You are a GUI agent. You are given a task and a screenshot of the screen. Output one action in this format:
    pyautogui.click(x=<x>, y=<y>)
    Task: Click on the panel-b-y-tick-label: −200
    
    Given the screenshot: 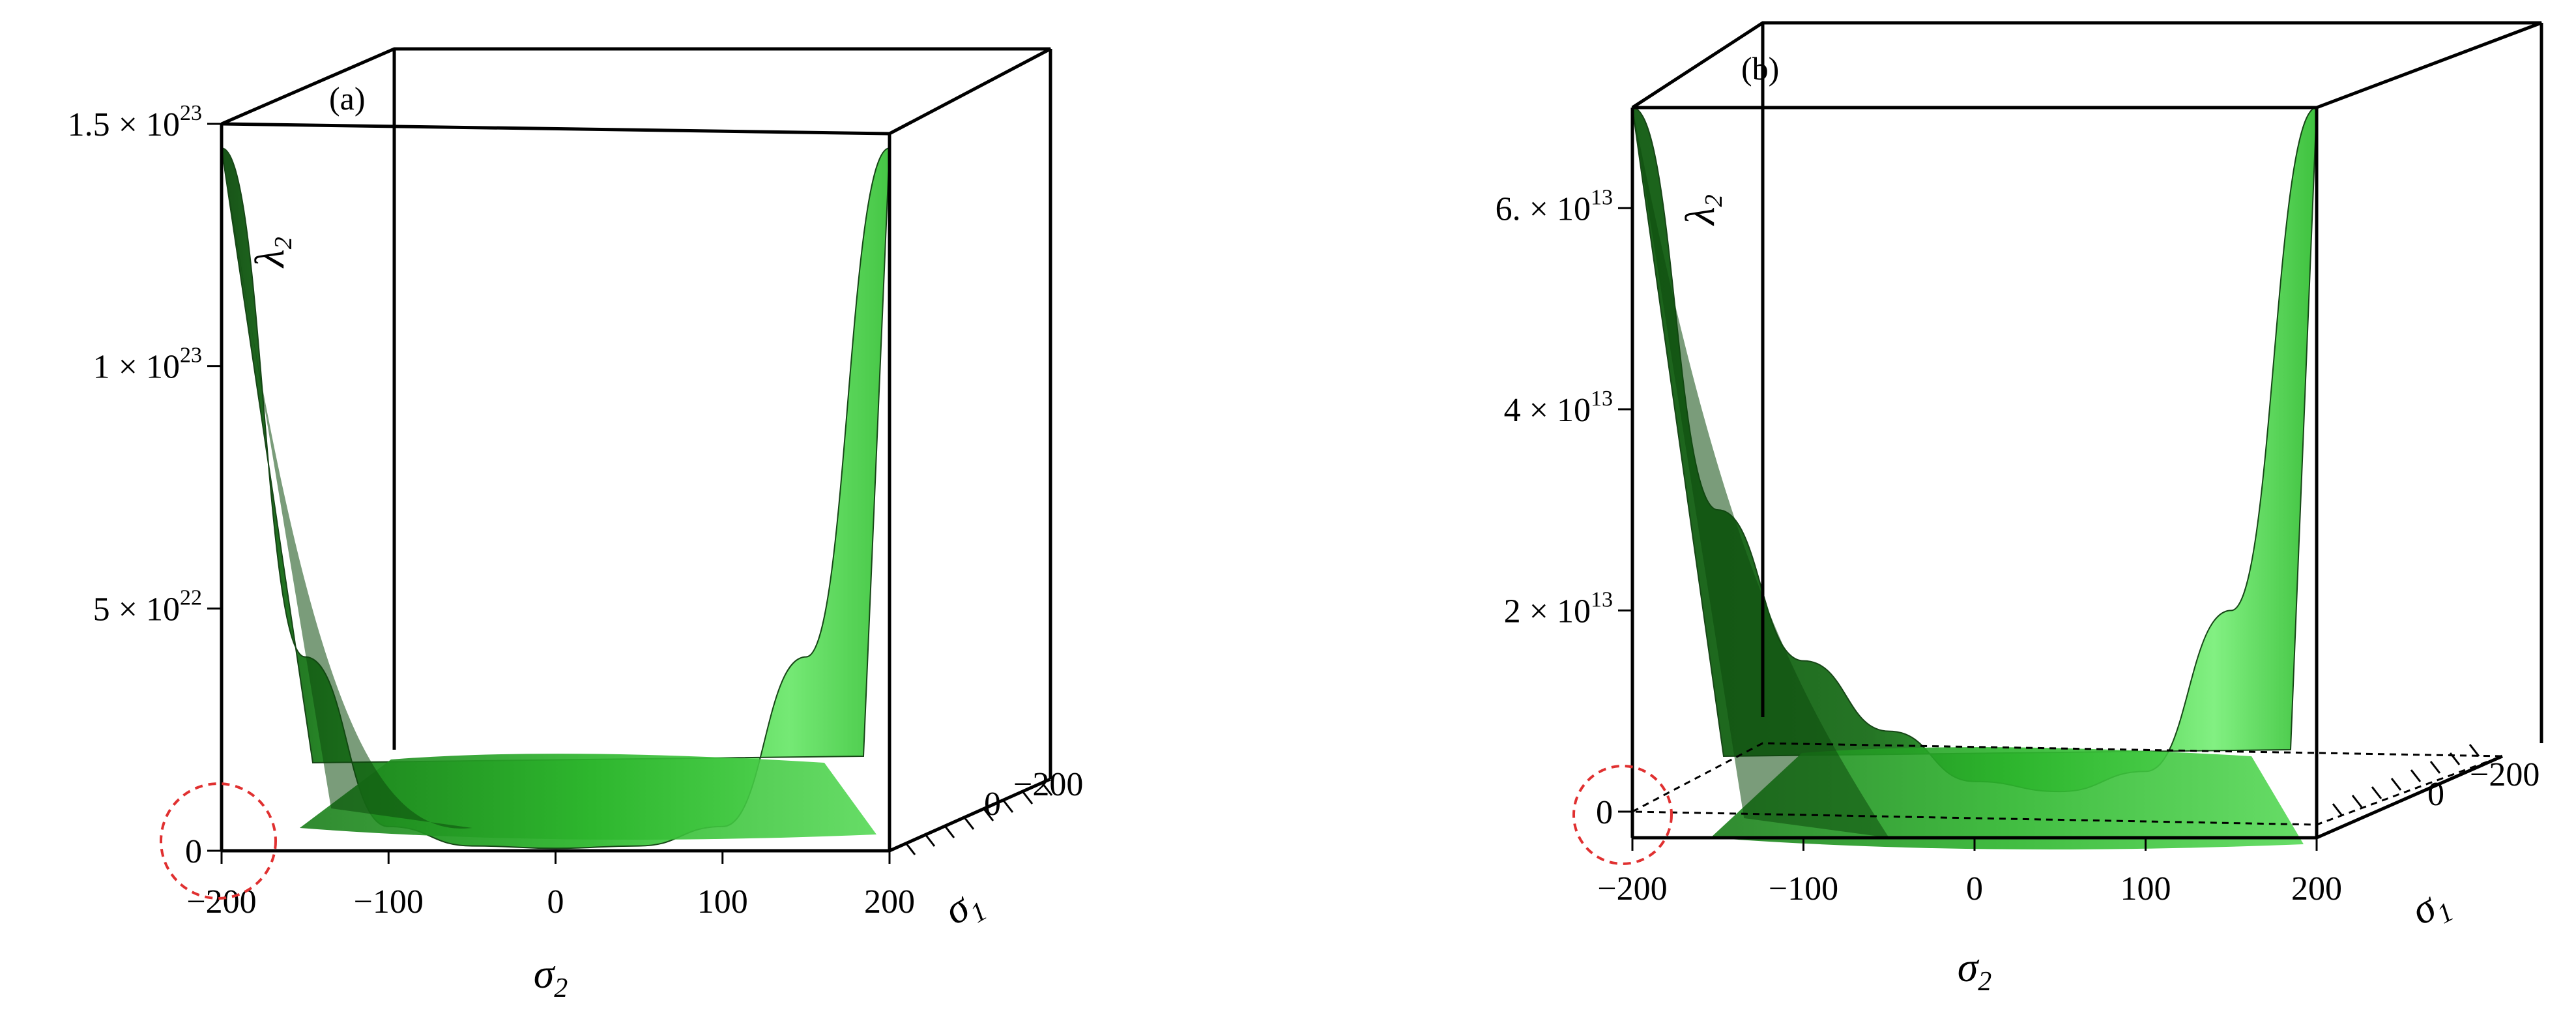 What is the action you would take?
    pyautogui.click(x=2505, y=775)
    